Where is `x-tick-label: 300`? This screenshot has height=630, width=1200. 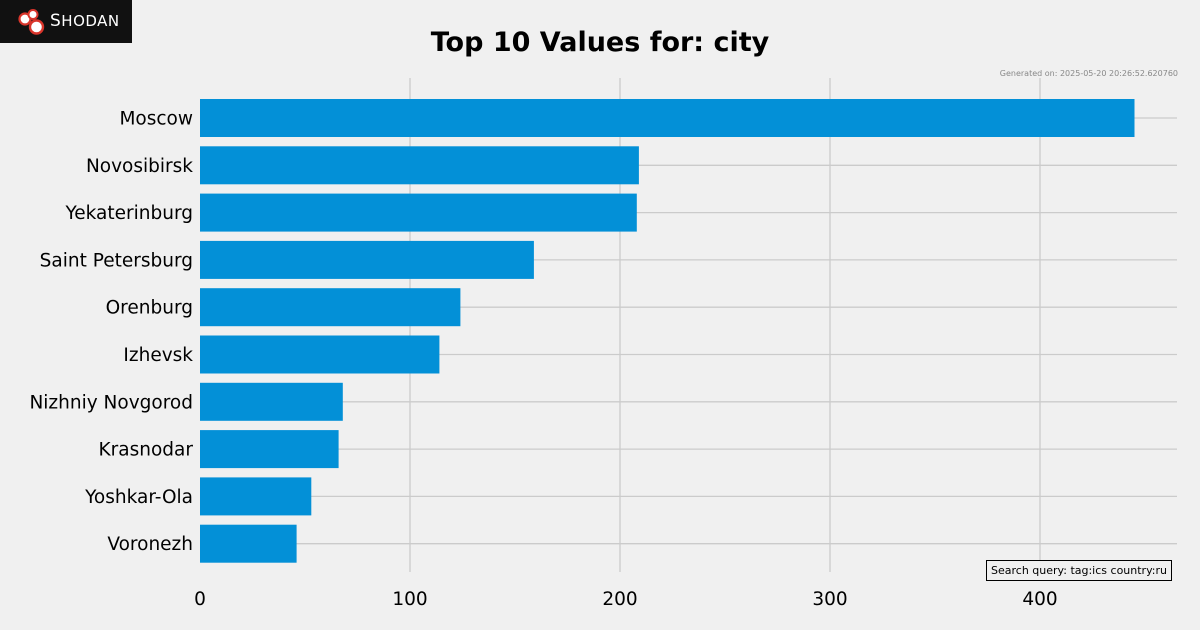 x-tick-label: 300 is located at coordinates (829, 599).